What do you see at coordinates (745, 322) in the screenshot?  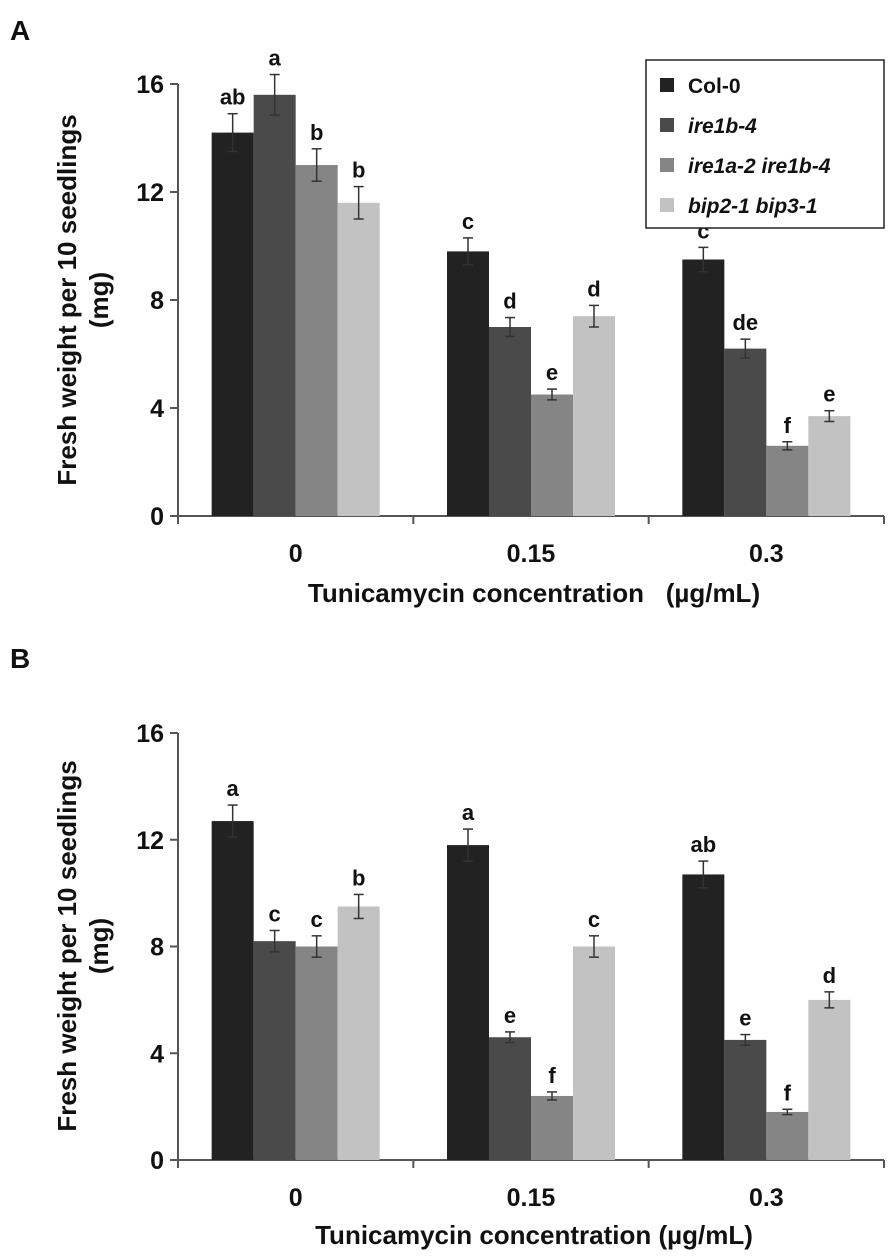 I see `significance-letter: de` at bounding box center [745, 322].